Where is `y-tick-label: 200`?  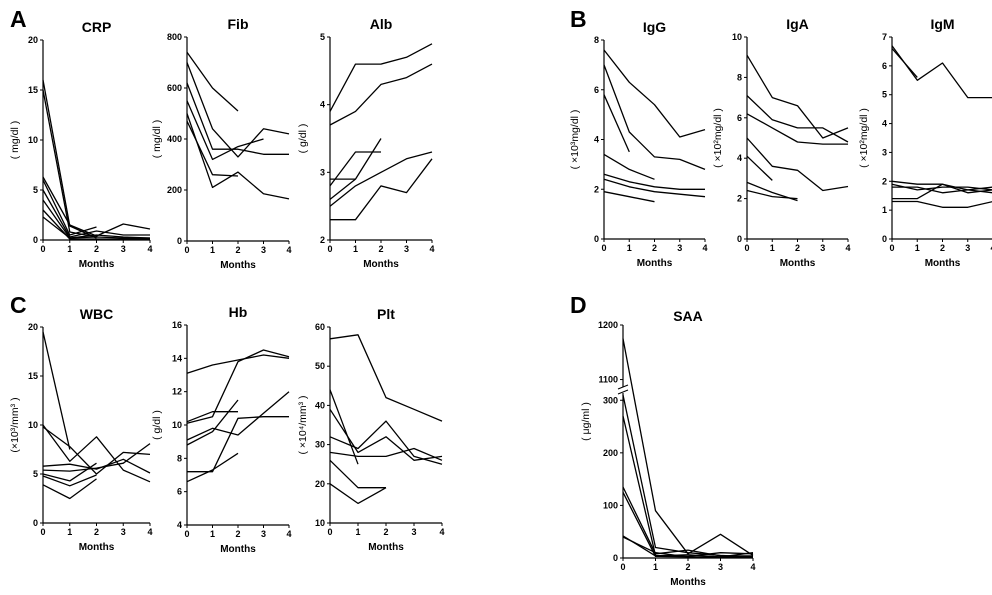 y-tick-label: 200 is located at coordinates (610, 453).